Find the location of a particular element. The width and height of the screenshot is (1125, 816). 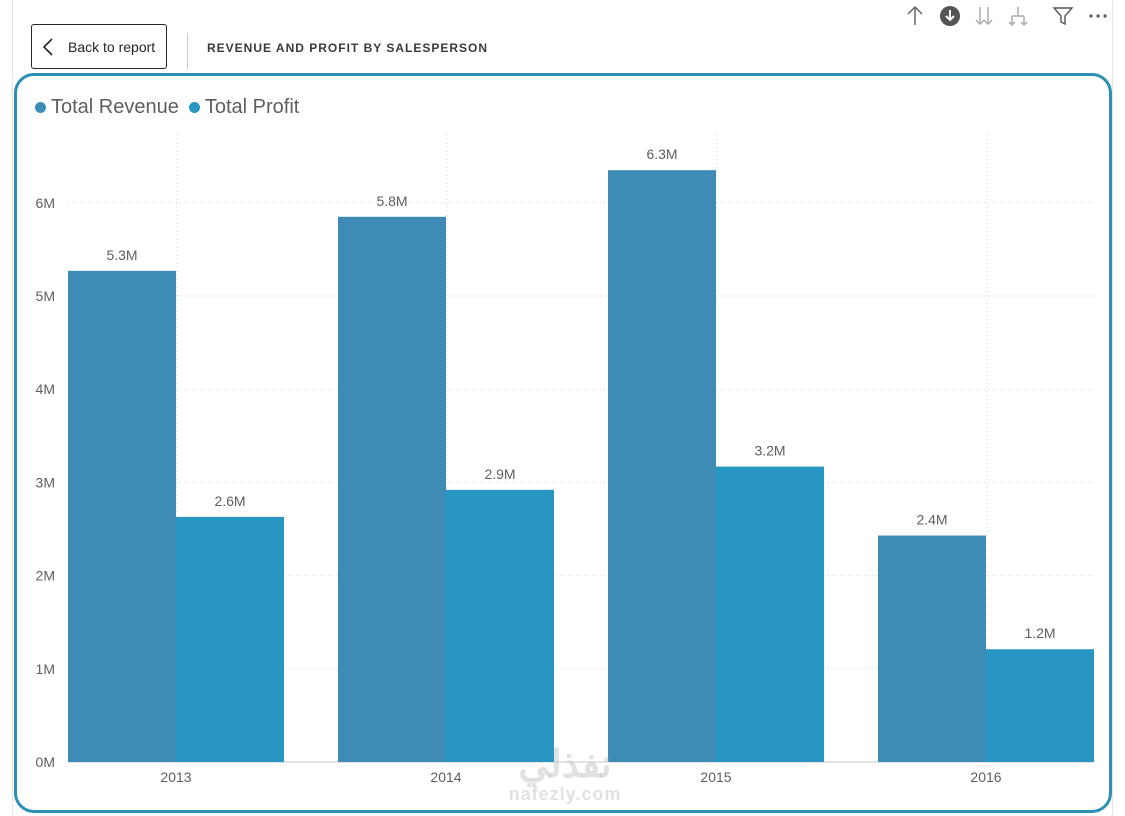

arrow-up-icon is located at coordinates (915, 16).